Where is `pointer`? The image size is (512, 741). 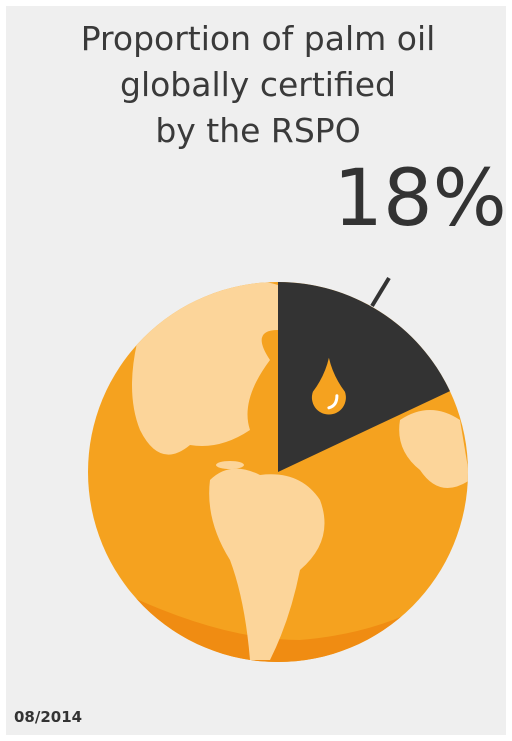
pointer is located at coordinates (380, 292).